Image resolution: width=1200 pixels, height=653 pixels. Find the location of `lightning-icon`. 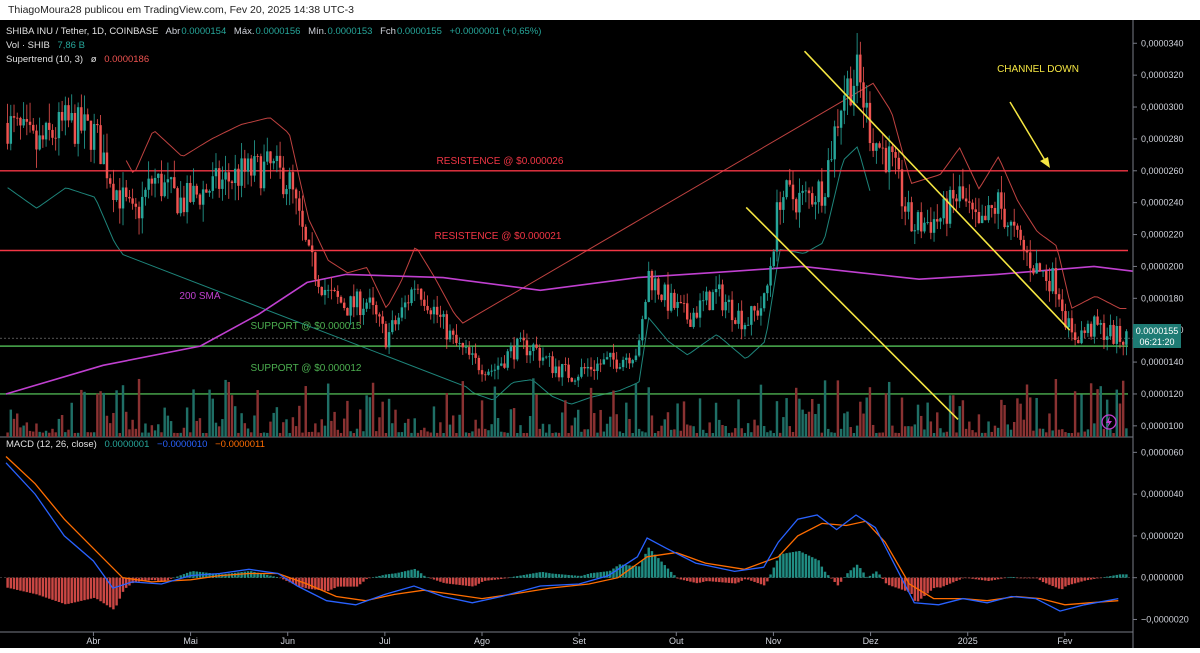

lightning-icon is located at coordinates (1109, 422).